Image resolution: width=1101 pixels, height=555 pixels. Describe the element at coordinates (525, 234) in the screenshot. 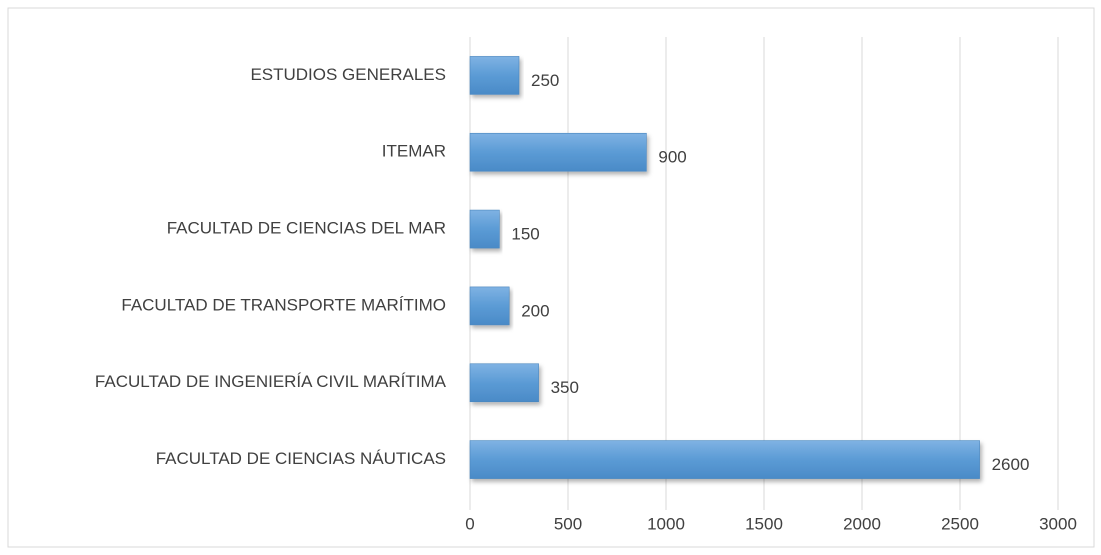

I see `data-label: 150` at that location.